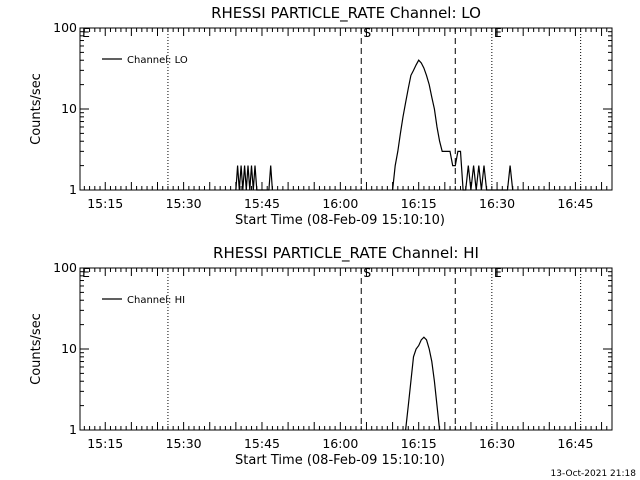  I want to click on legend-label: Channel: LO, so click(157, 60).